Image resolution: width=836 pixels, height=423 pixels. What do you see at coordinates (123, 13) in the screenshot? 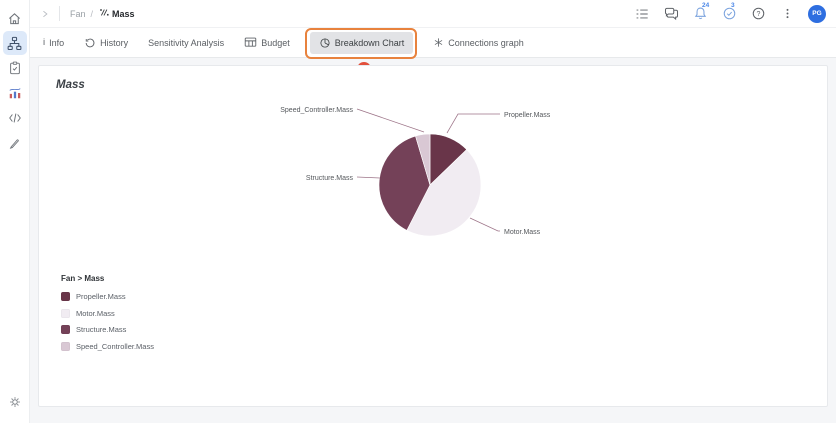
I see `breadcrumb-item-label: Mass` at bounding box center [123, 13].